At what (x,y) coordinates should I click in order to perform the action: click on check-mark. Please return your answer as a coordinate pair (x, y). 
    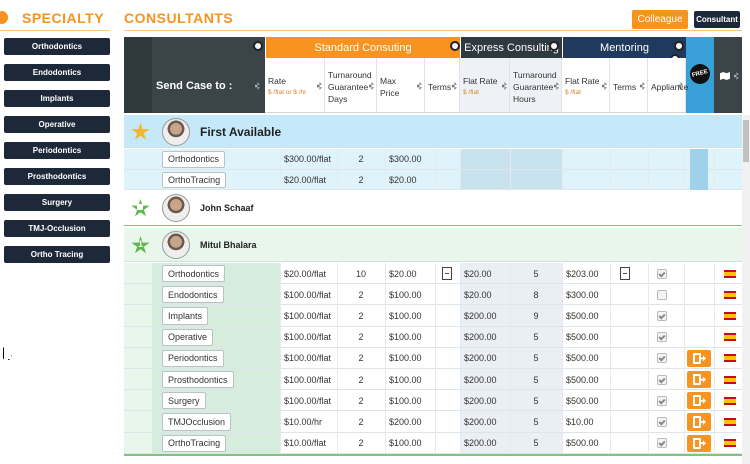
    Looking at the image, I should click on (662, 316).